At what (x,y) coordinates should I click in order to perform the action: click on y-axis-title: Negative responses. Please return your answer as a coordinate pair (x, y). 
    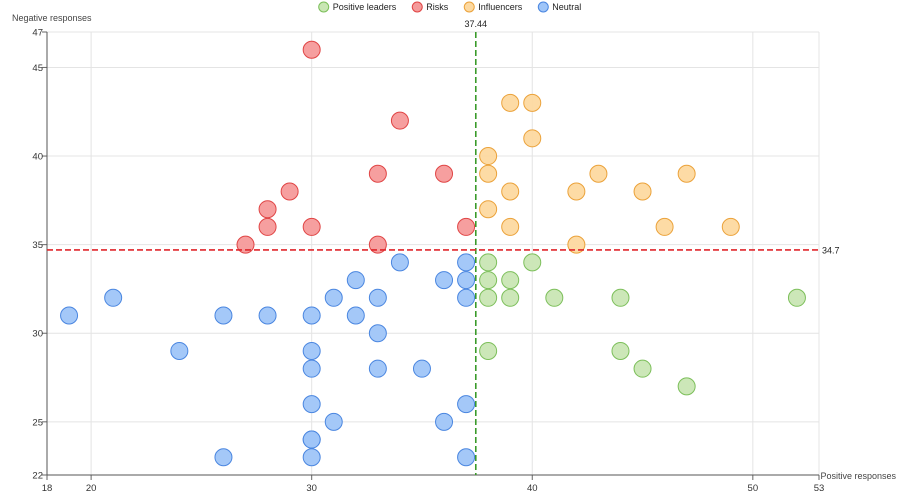
    Looking at the image, I should click on (52, 18).